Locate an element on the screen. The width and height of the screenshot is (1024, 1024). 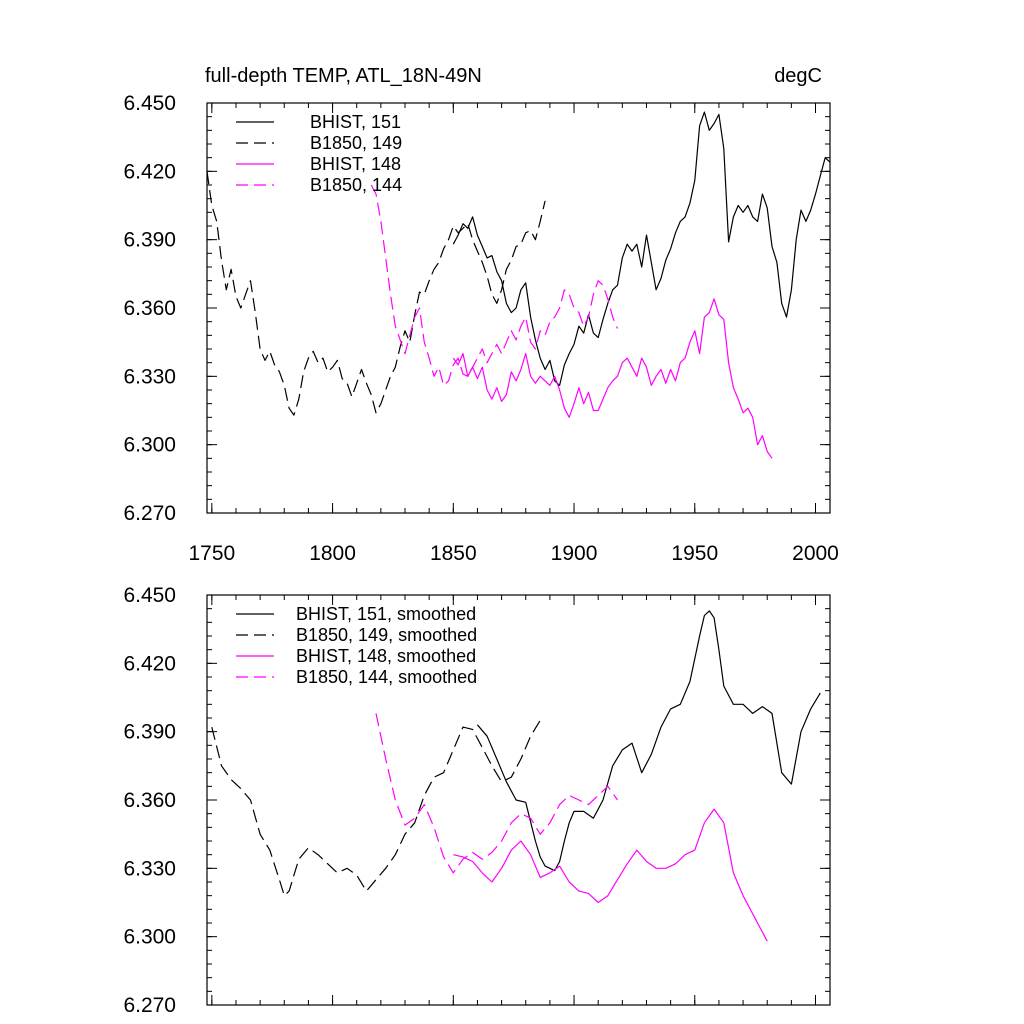
legend-label: BHIST, 151, smoothed is located at coordinates (386, 614).